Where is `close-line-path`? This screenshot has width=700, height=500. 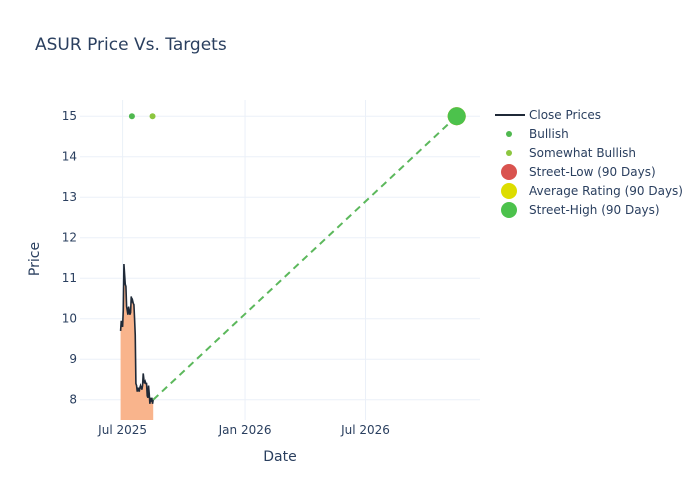 close-line-path is located at coordinates (137, 333).